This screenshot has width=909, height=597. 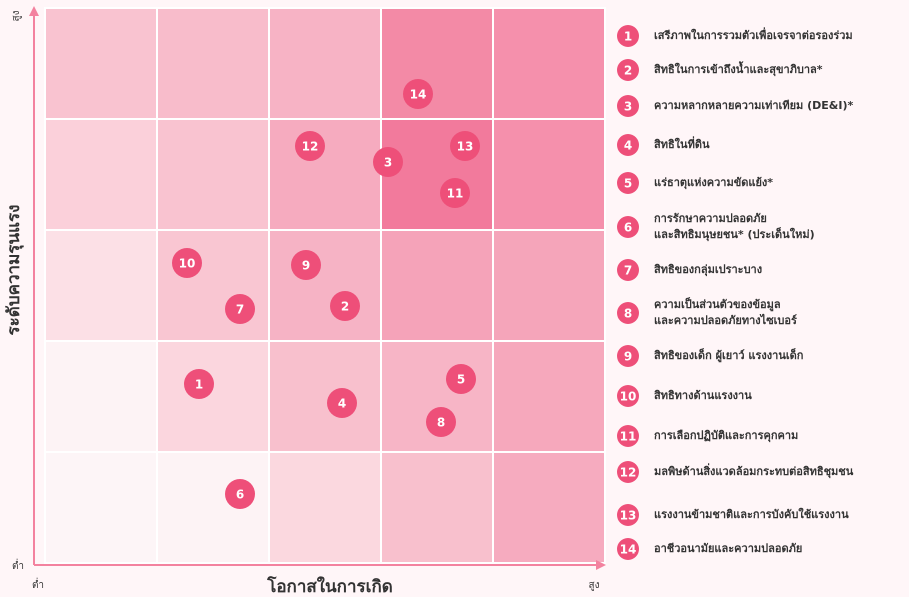 What do you see at coordinates (306, 266) in the screenshot?
I see `bubble-number: 9` at bounding box center [306, 266].